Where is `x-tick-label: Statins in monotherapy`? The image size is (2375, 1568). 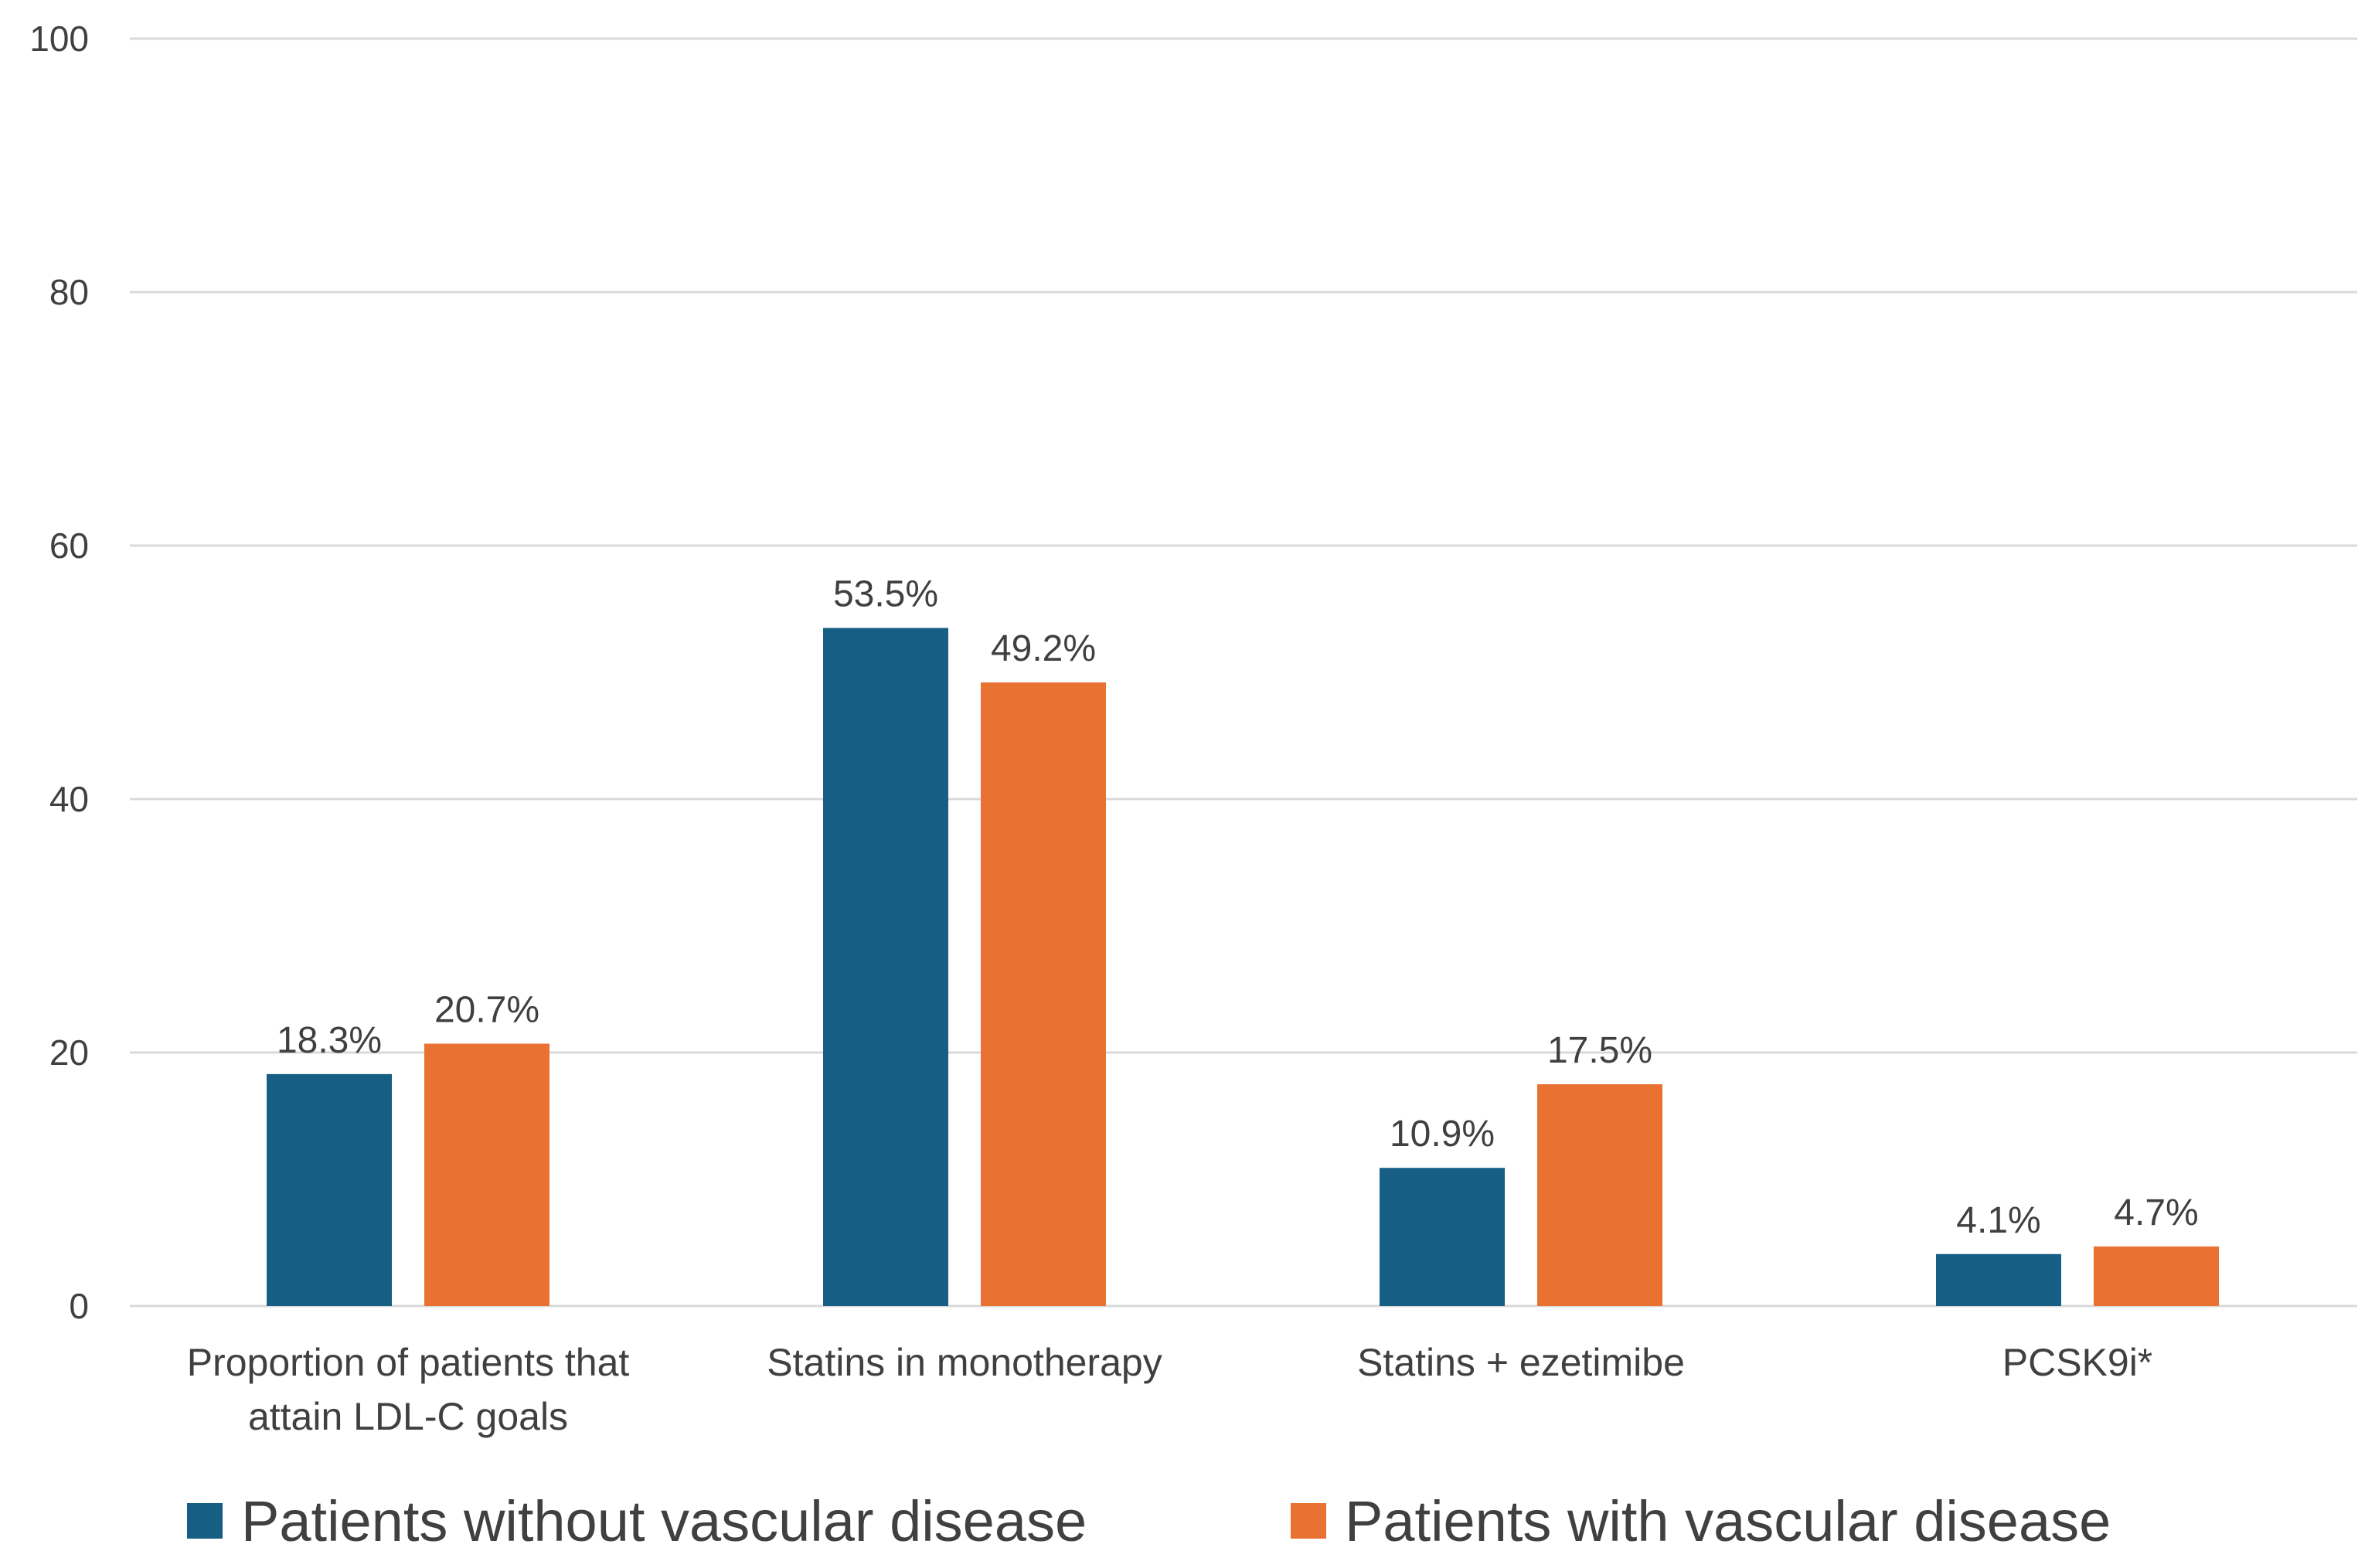
x-tick-label: Statins in monotherapy is located at coordinates (964, 1362).